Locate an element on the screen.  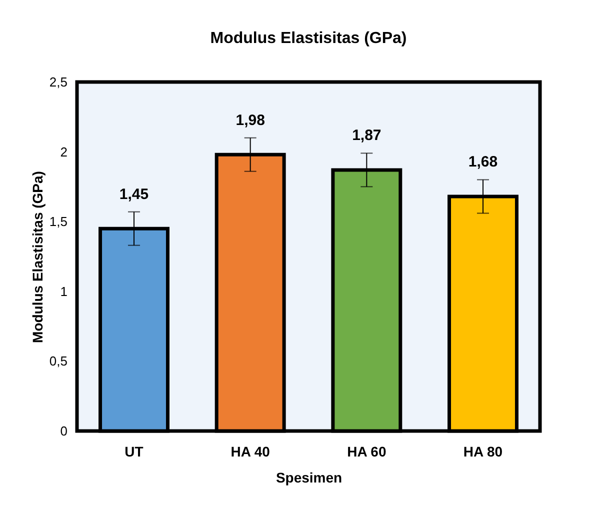
y-tick-label: 2,5 is located at coordinates (58, 82).